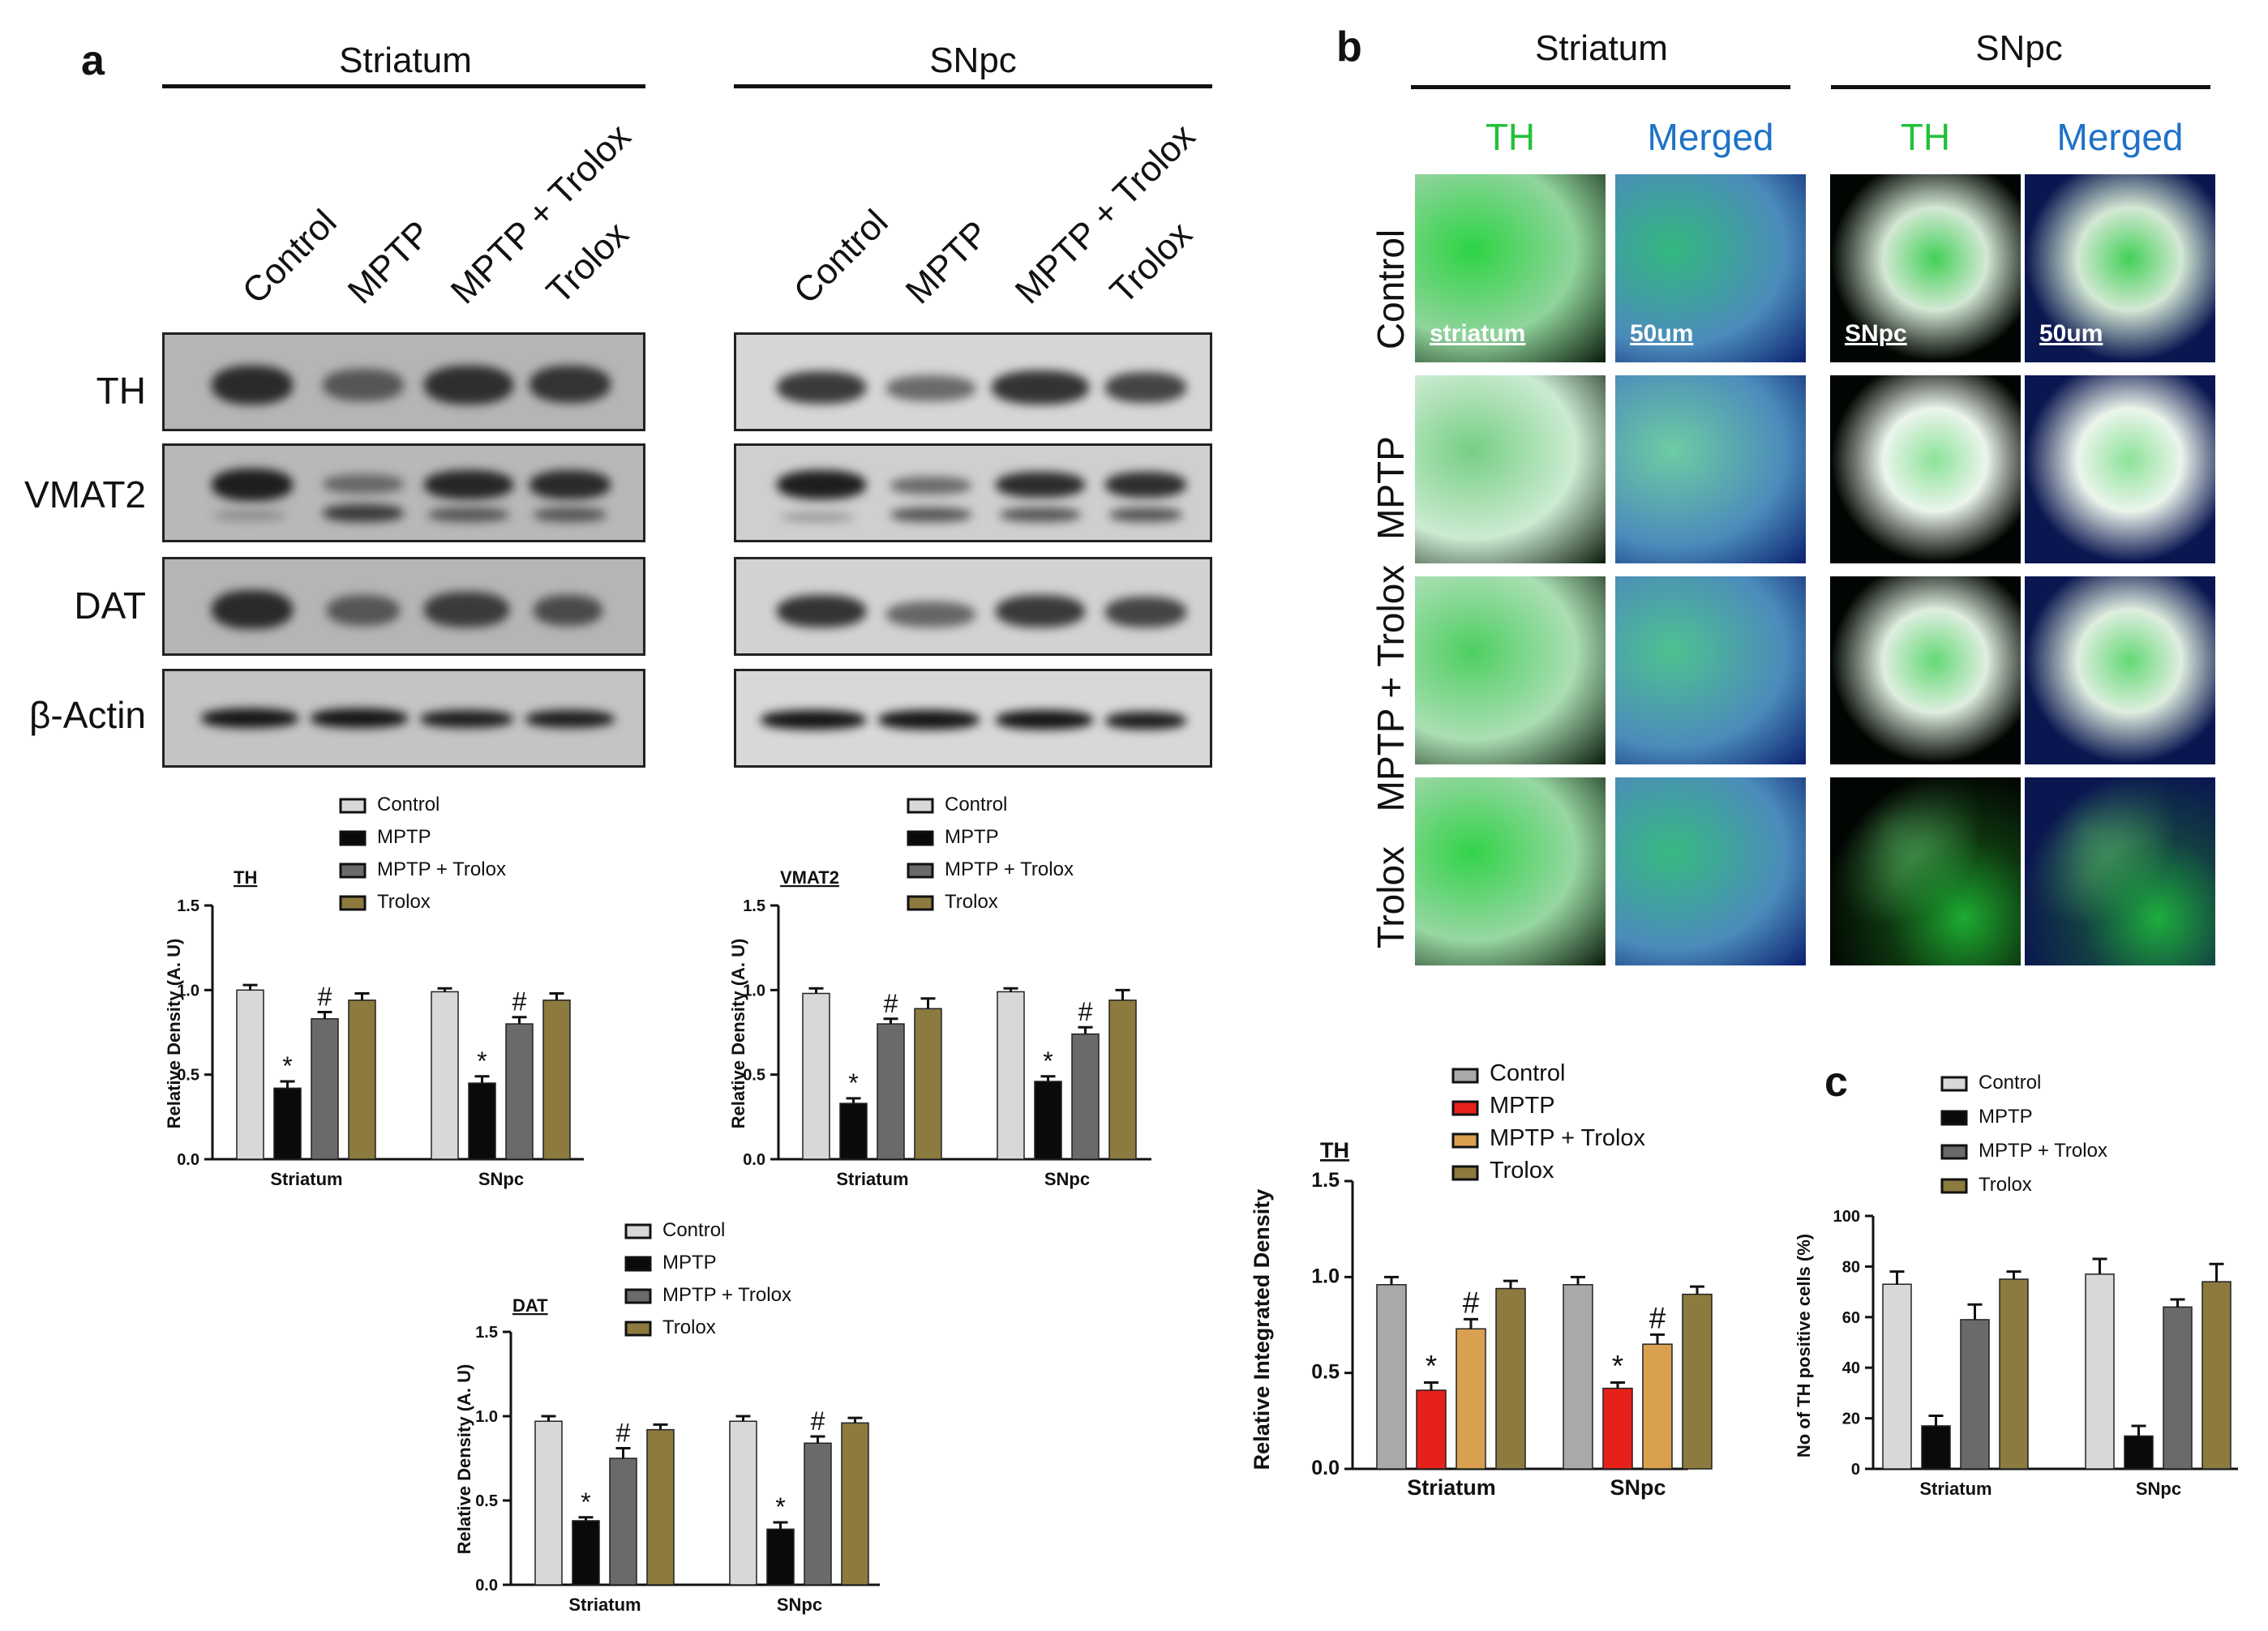  Describe the element at coordinates (1876, 333) in the screenshot. I see `scale-bar-label: SNpc` at that location.